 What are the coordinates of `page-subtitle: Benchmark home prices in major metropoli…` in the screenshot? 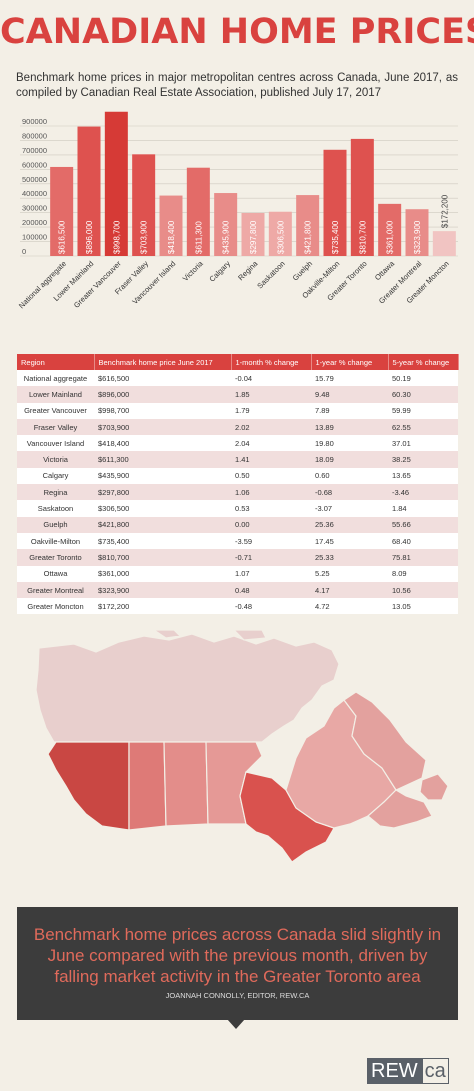 It's located at (237, 85).